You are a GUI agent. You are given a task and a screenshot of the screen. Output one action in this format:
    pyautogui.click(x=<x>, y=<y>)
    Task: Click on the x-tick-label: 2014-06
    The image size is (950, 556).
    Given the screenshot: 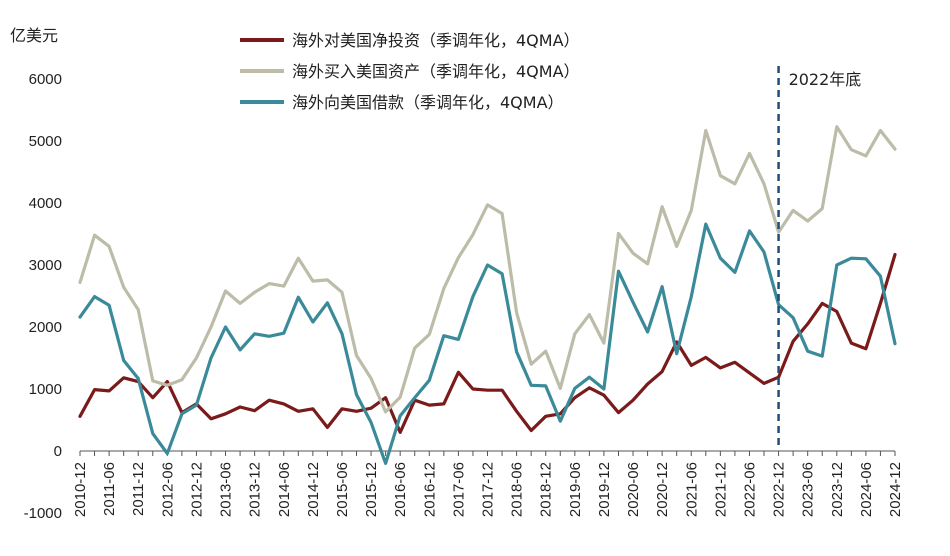 What is the action you would take?
    pyautogui.click(x=284, y=489)
    